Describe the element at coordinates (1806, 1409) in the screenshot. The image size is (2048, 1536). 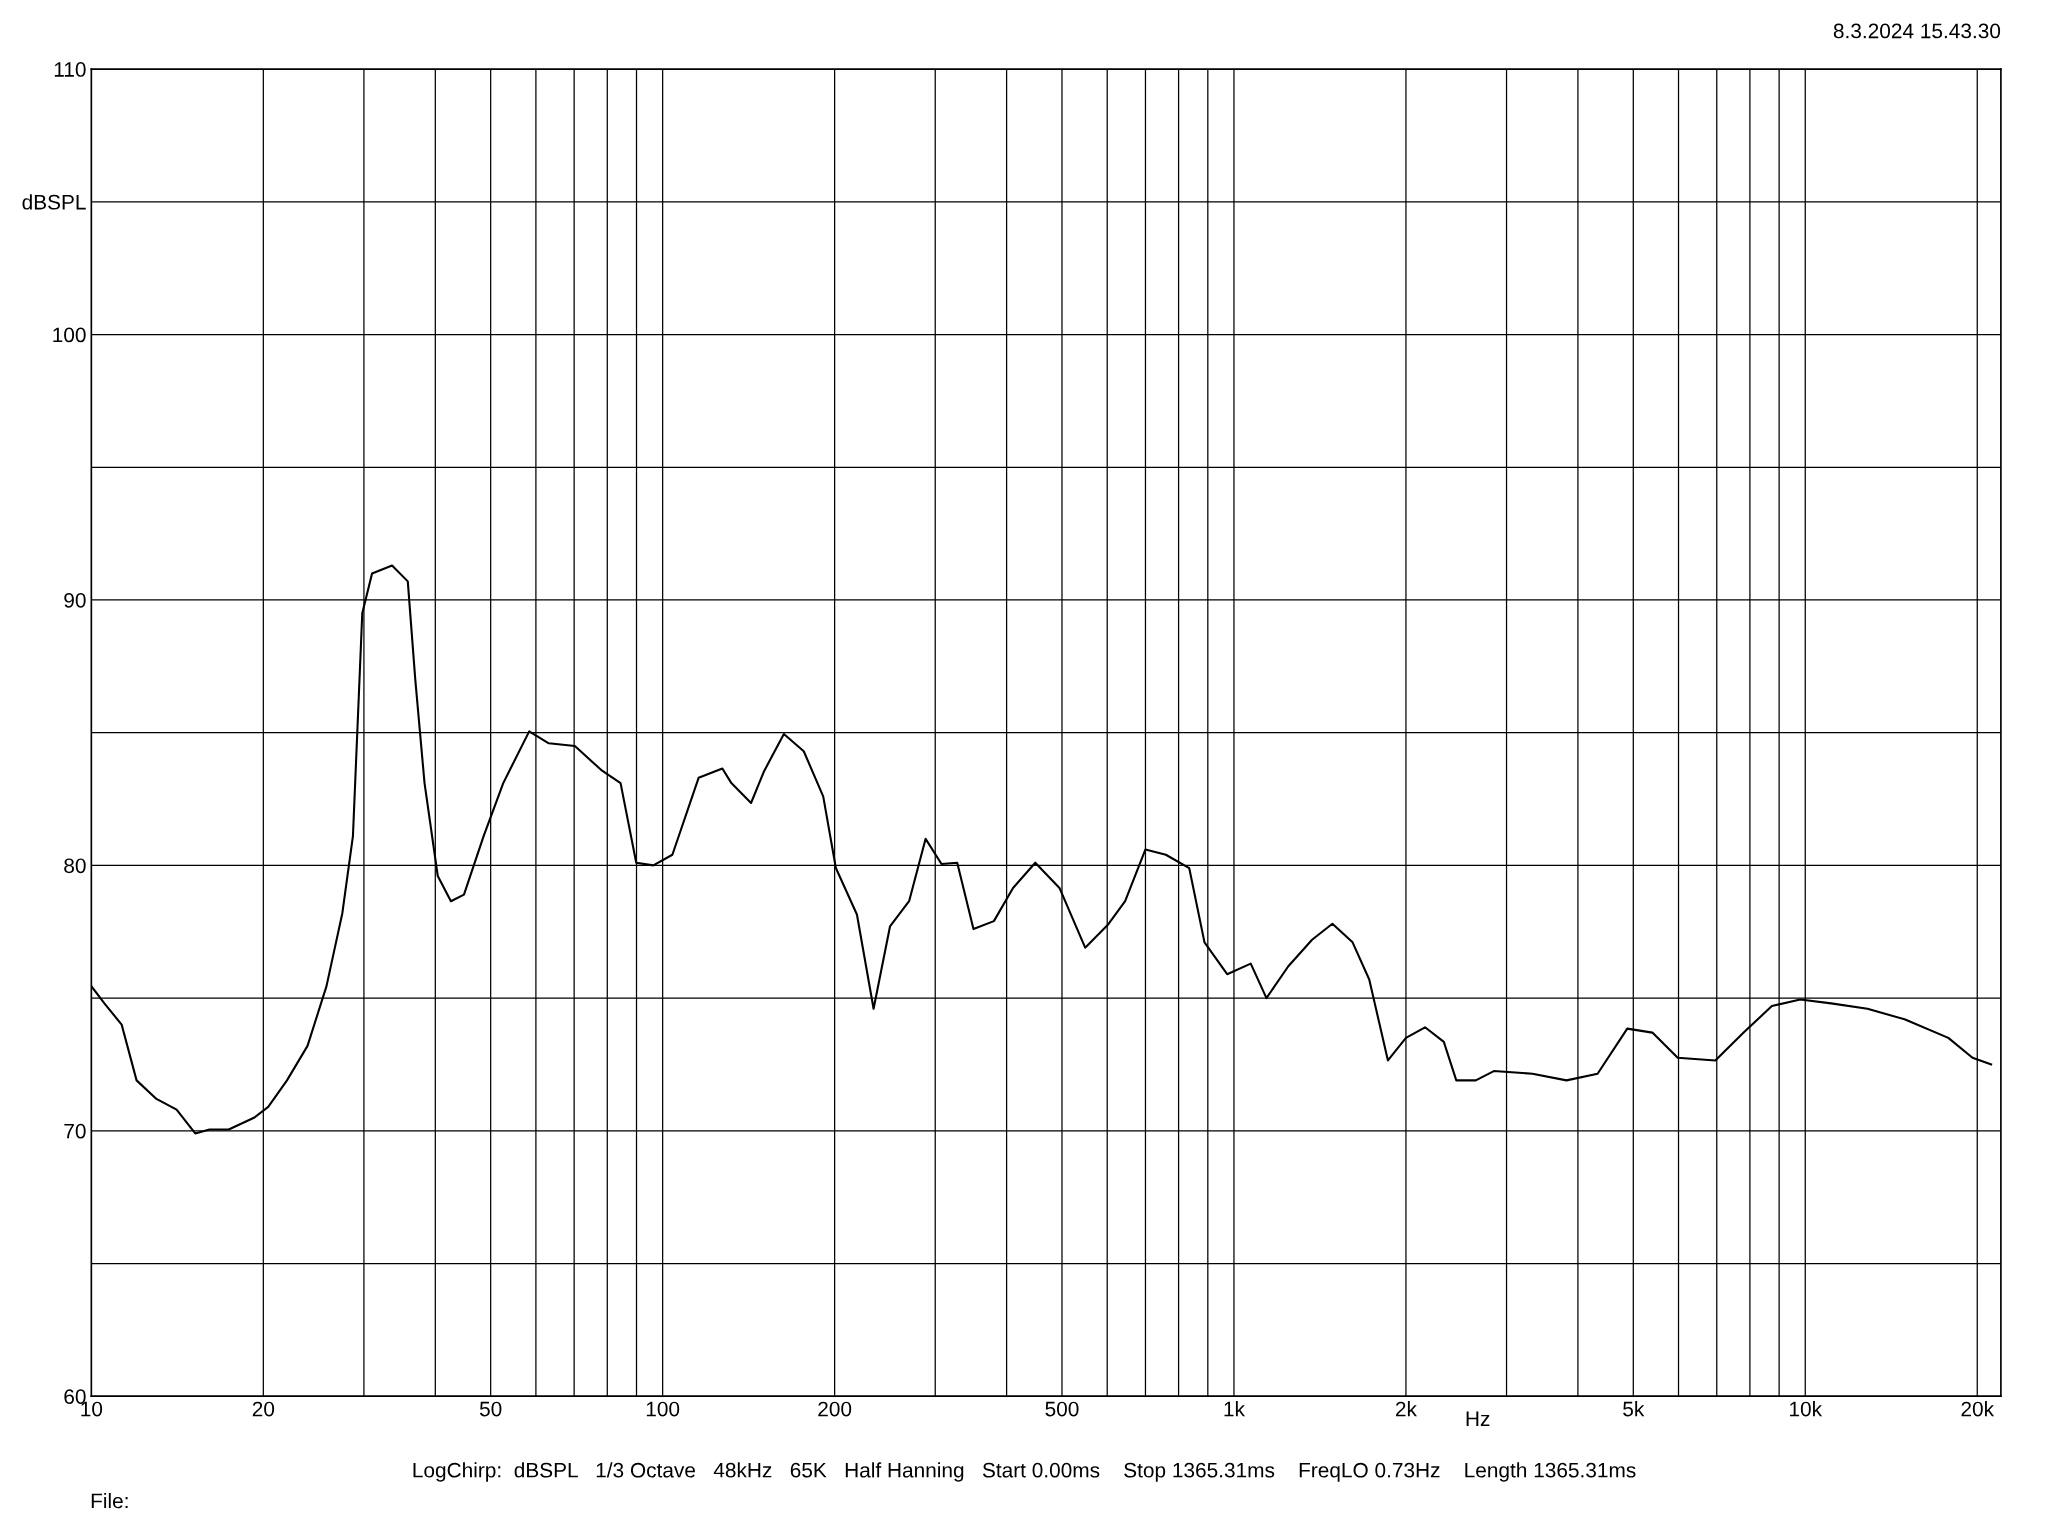
I see `x-tick-label: 10k` at that location.